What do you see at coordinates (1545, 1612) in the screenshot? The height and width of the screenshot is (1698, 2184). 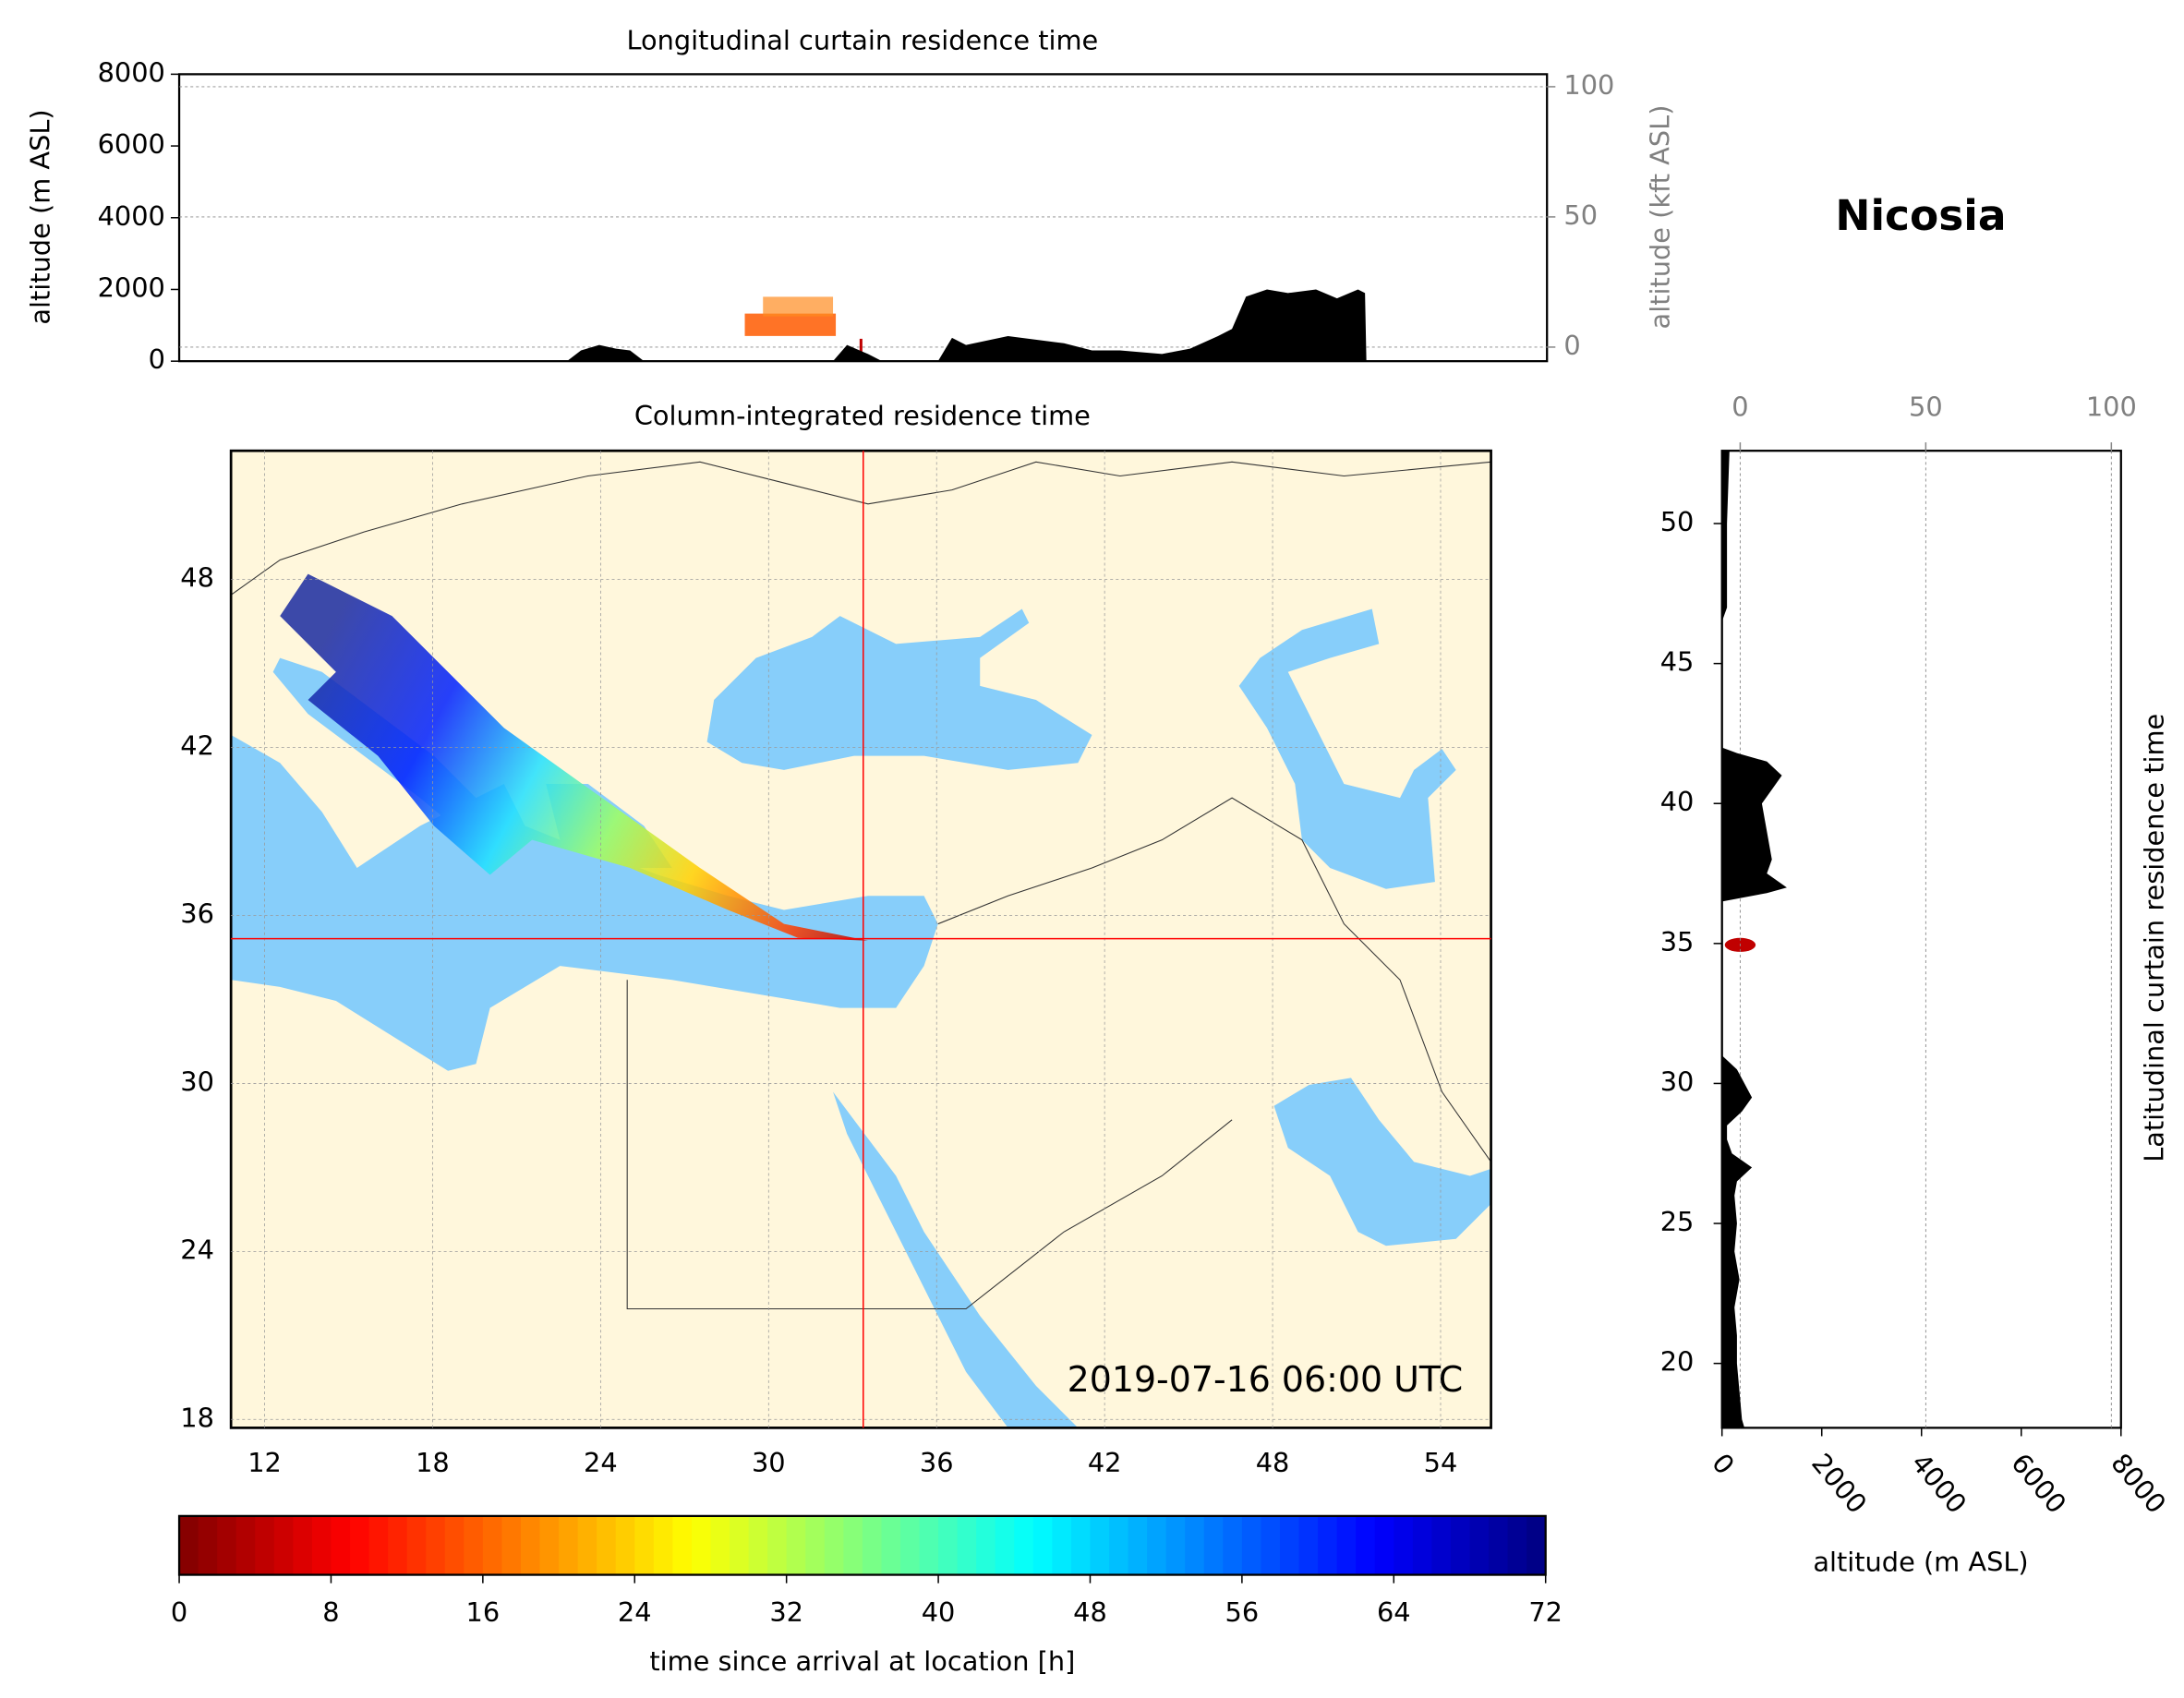 I see `x-tick-label: 72` at bounding box center [1545, 1612].